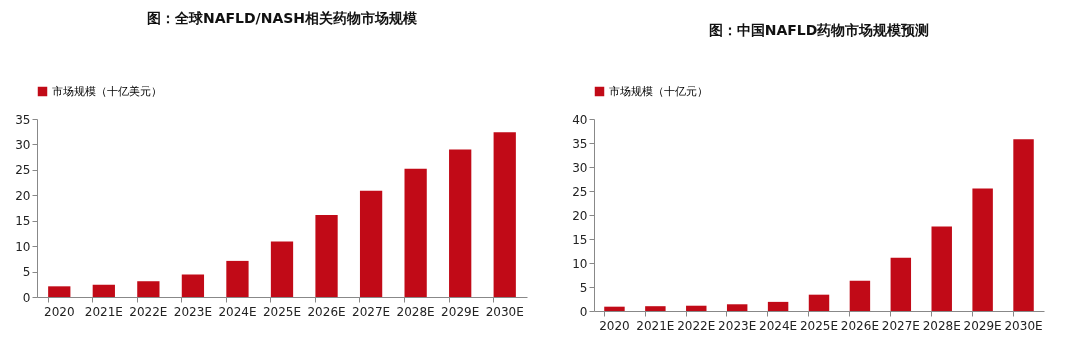 The width and height of the screenshot is (1082, 348). What do you see at coordinates (819, 30) in the screenshot?
I see `chart-title: 图：中国NAFLD药物市场规模预测` at bounding box center [819, 30].